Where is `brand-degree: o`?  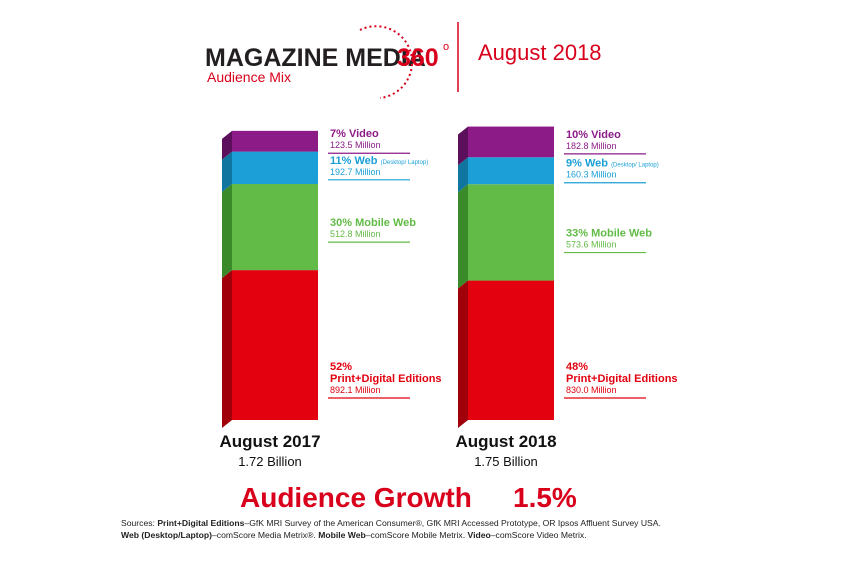
brand-degree: o is located at coordinates (446, 47).